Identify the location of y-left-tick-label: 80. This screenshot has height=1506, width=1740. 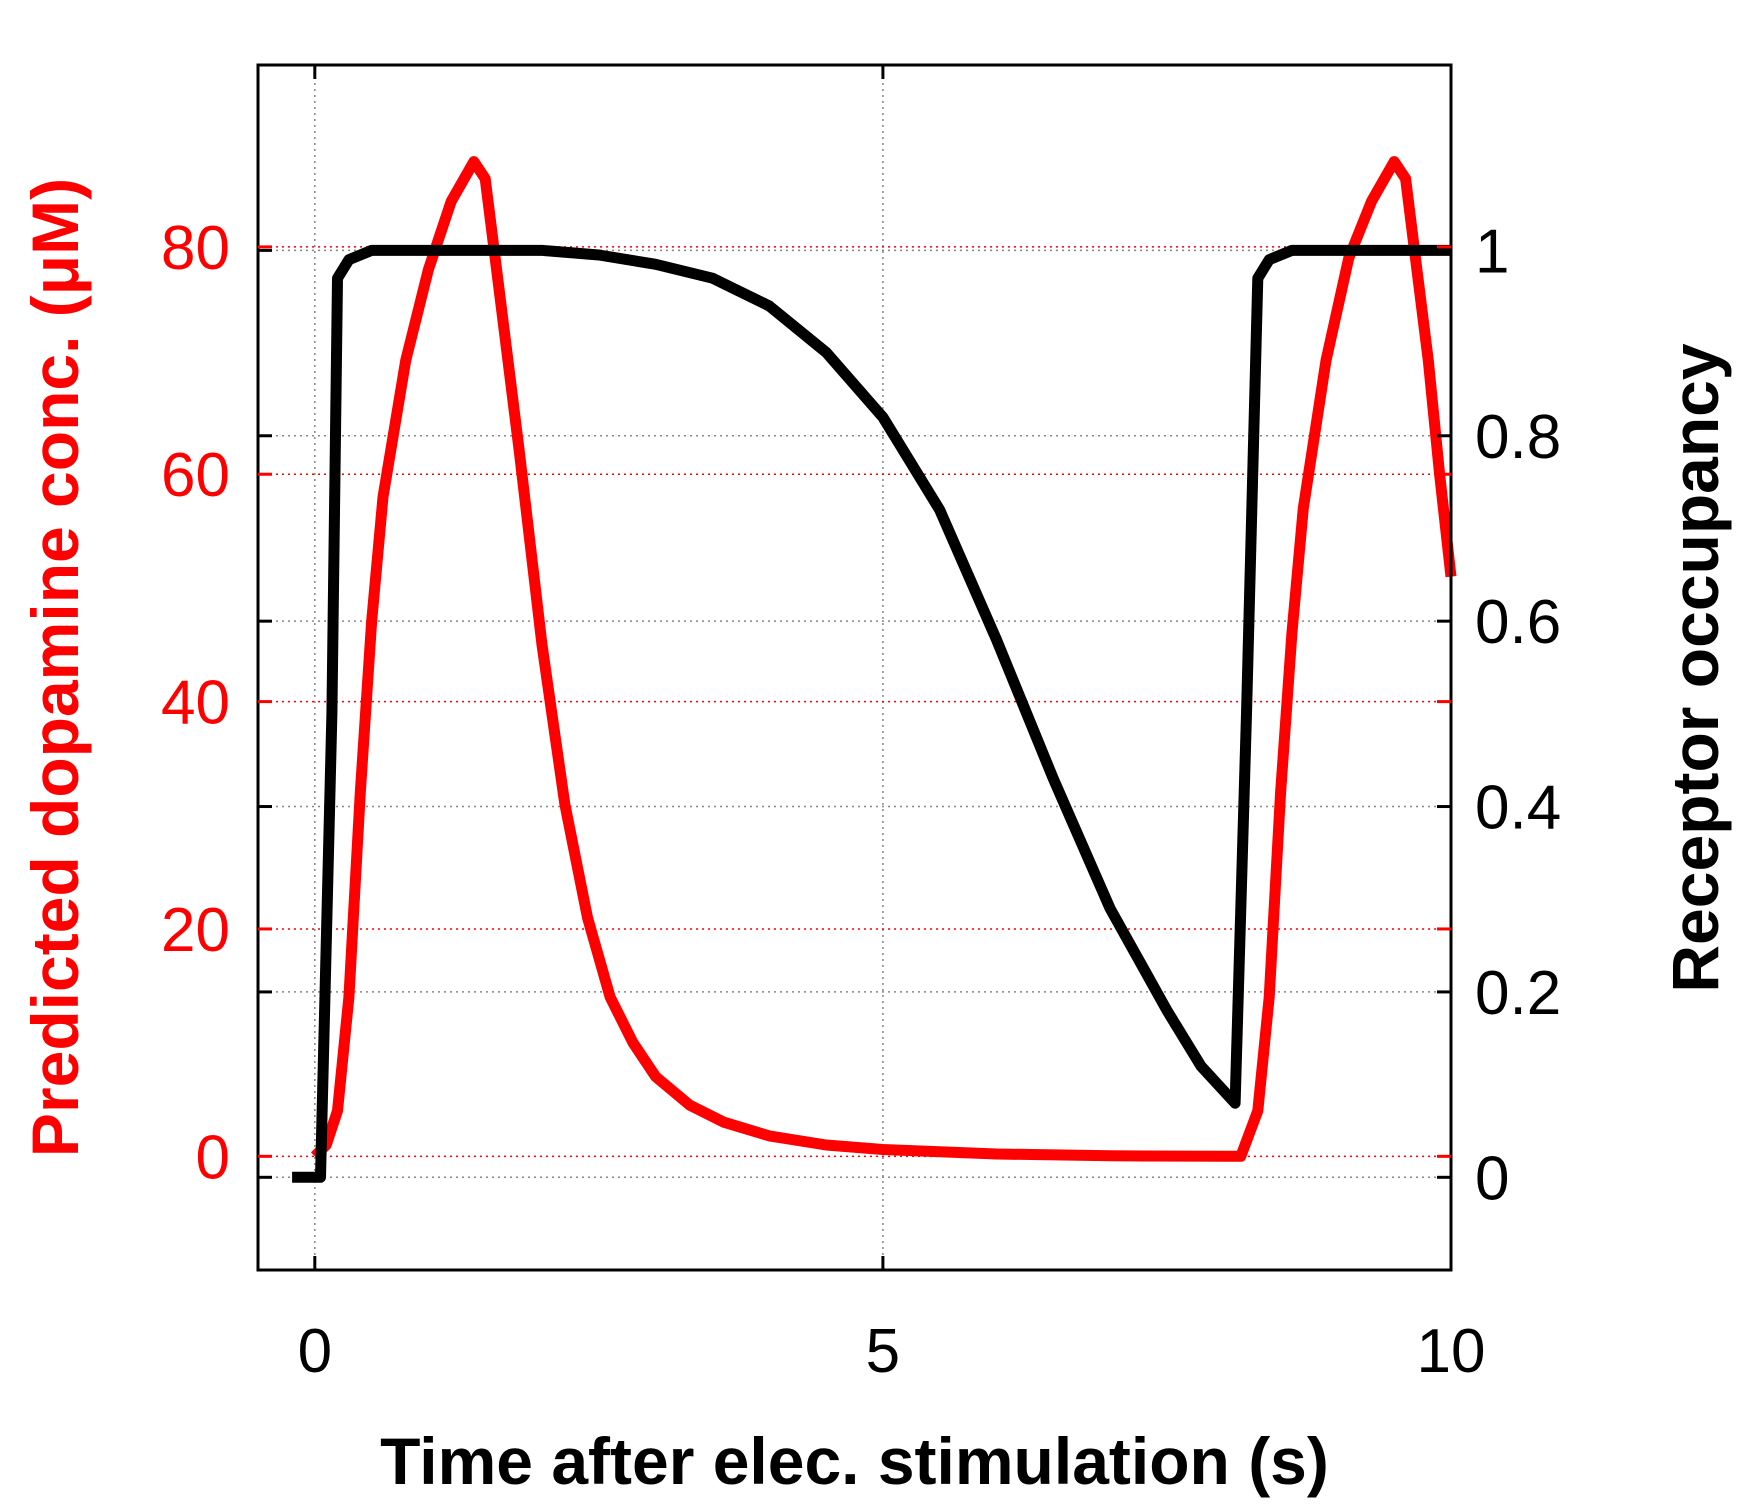
(195, 248).